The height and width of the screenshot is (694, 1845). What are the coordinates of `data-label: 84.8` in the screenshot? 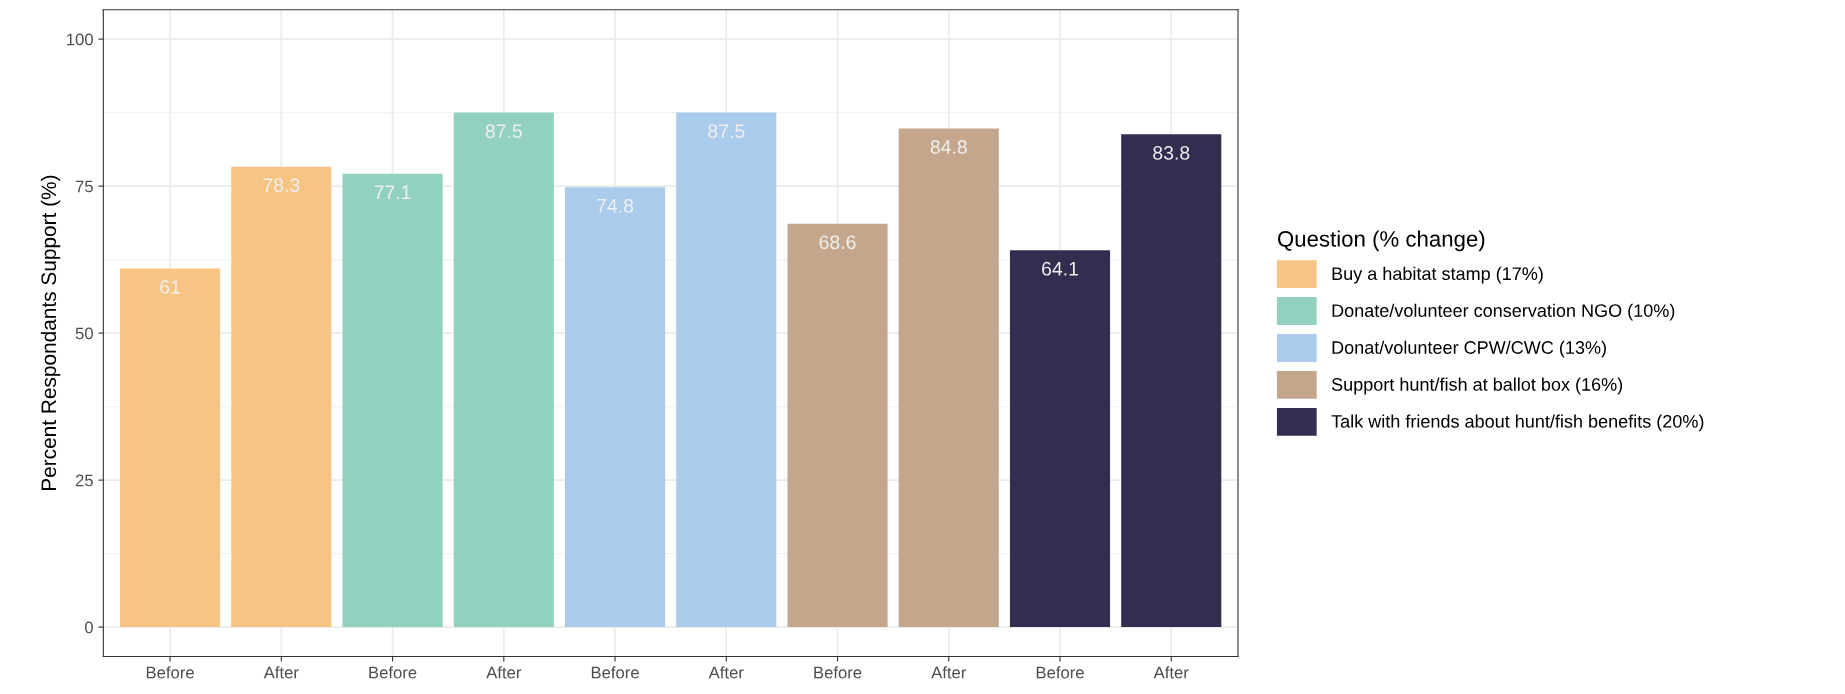 It's located at (948, 147).